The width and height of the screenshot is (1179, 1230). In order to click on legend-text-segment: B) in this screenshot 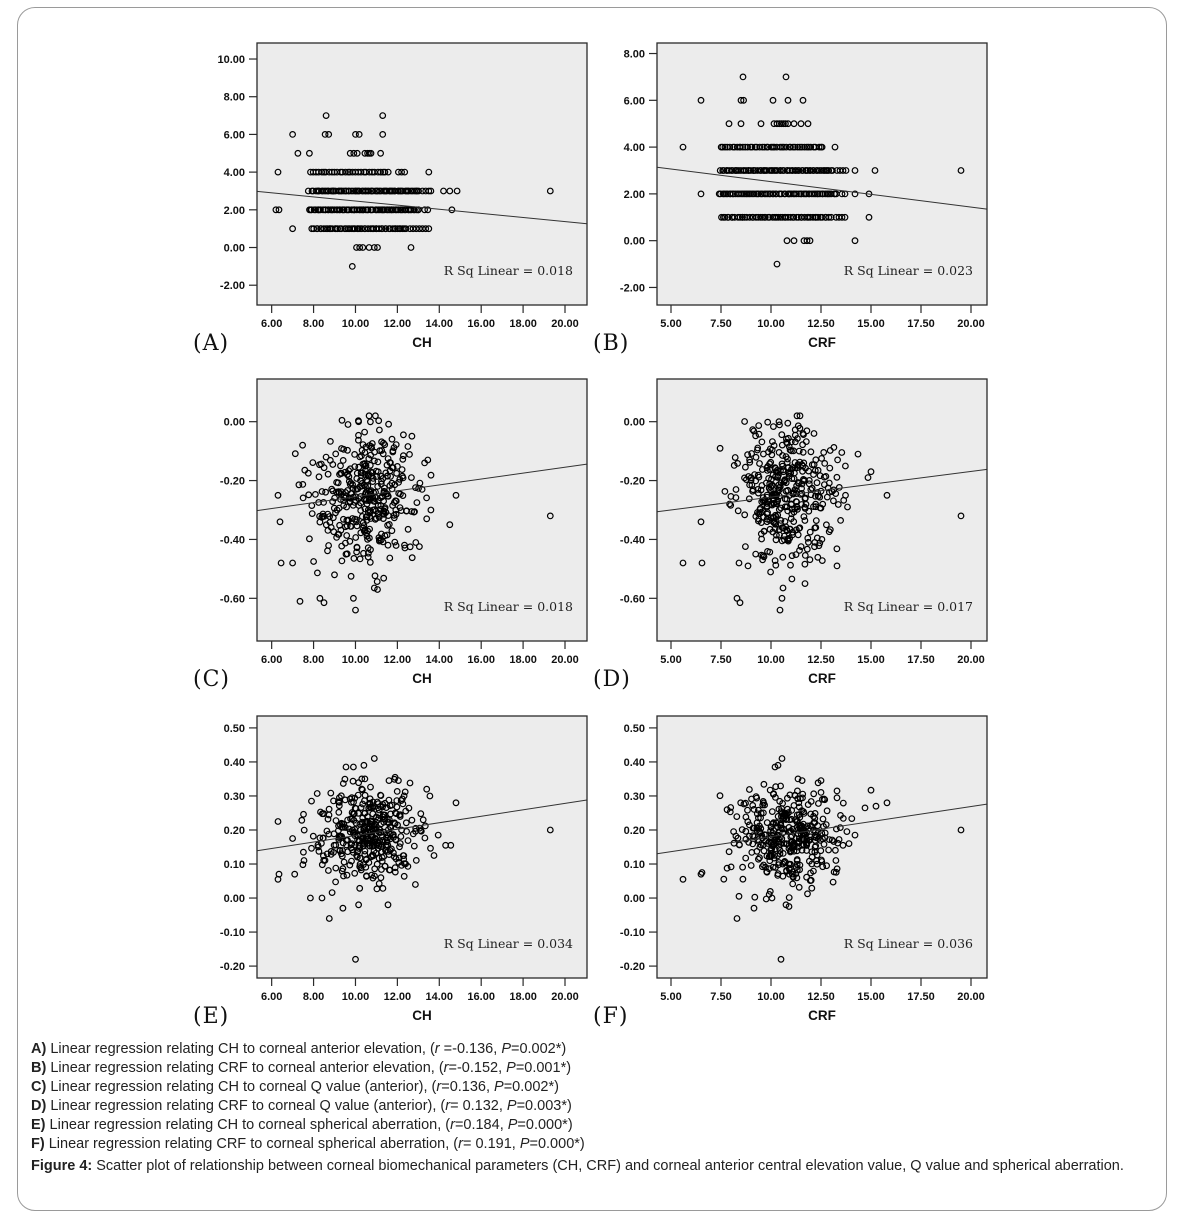, I will do `click(39, 1068)`.